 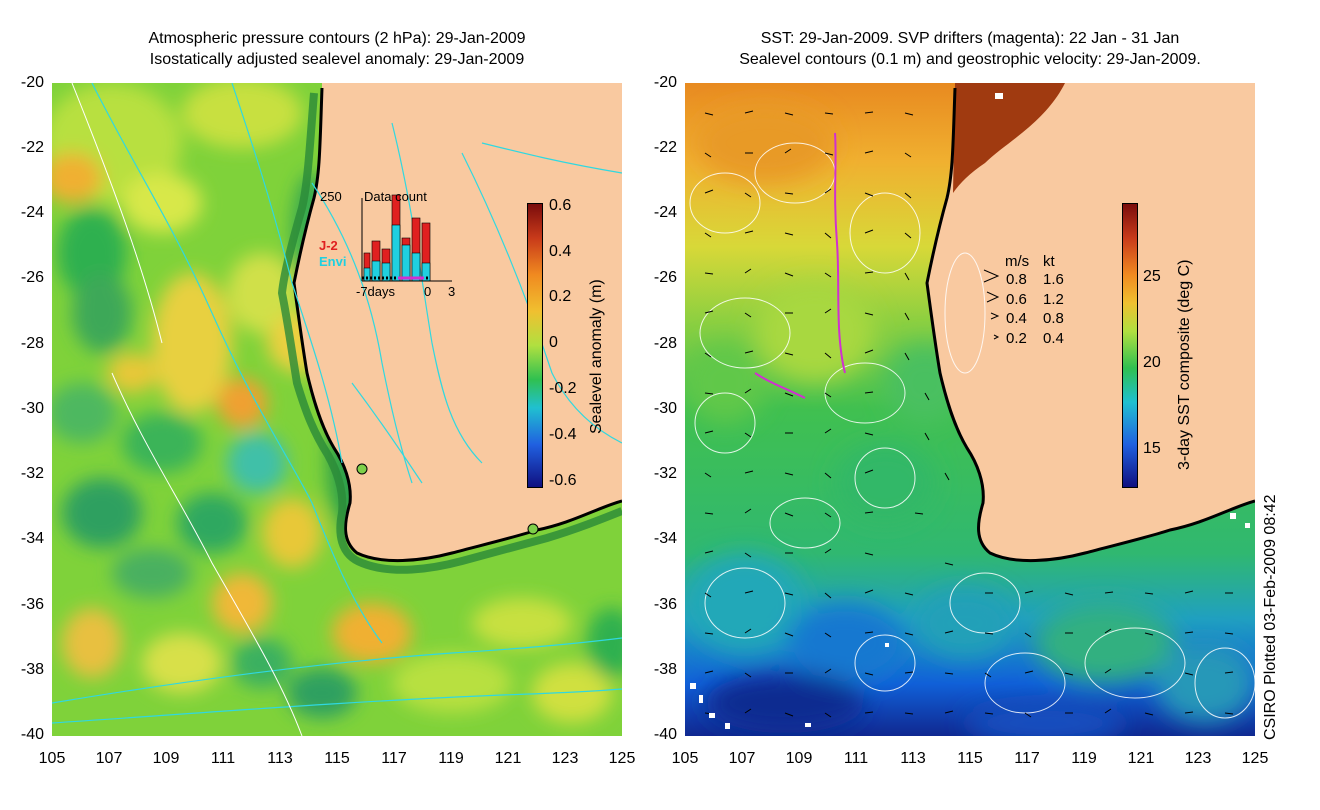 What do you see at coordinates (333, 261) in the screenshot?
I see `inset-series-envi: Envi` at bounding box center [333, 261].